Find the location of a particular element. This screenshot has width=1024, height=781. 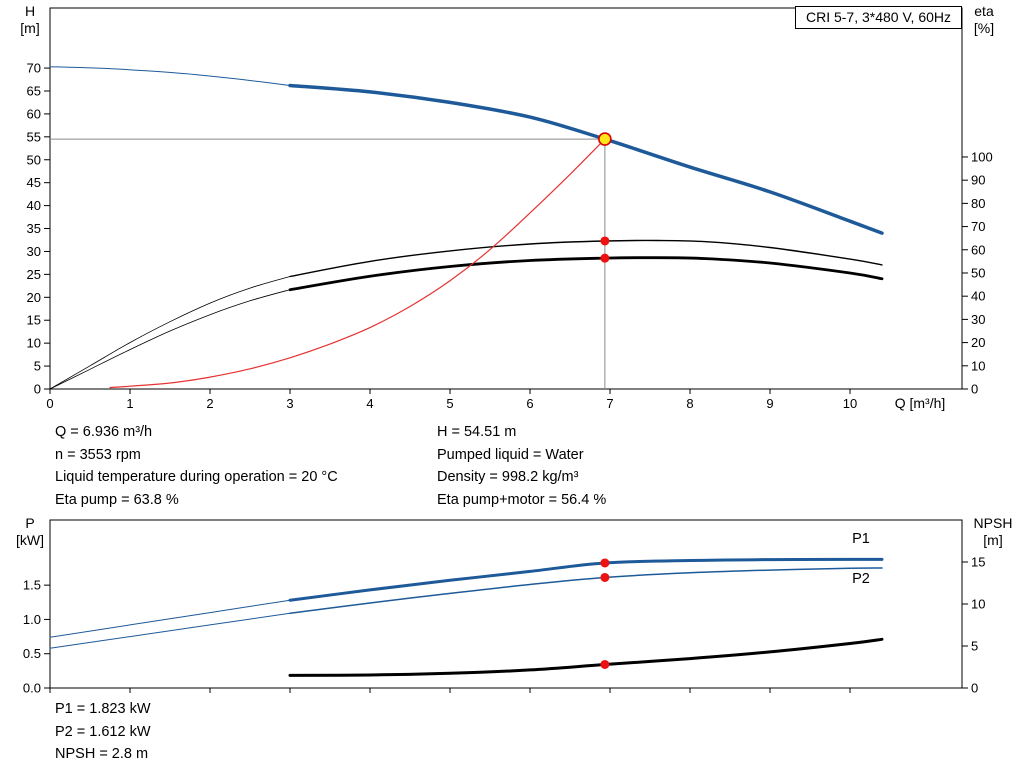

right-axis-label: eta is located at coordinates (984, 11).